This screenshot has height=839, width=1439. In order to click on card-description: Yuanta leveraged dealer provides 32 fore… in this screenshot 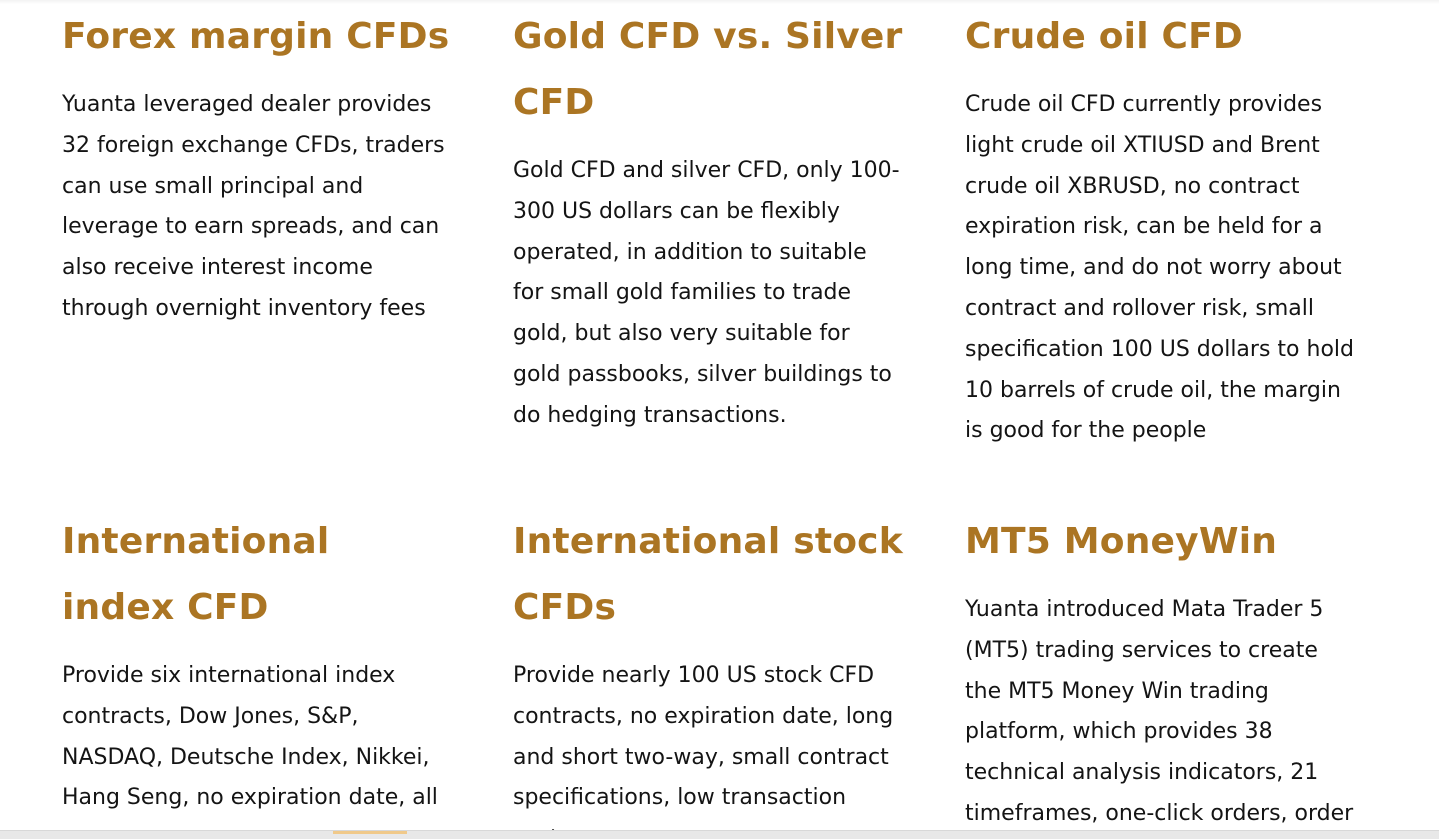, I will do `click(253, 206)`.